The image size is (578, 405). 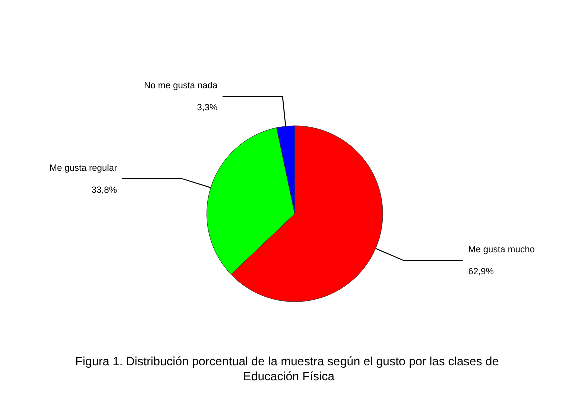 What do you see at coordinates (289, 369) in the screenshot?
I see `text: Figura 1. Distribución porcentual de la muestra según el gusto por las clases de Educación Física` at bounding box center [289, 369].